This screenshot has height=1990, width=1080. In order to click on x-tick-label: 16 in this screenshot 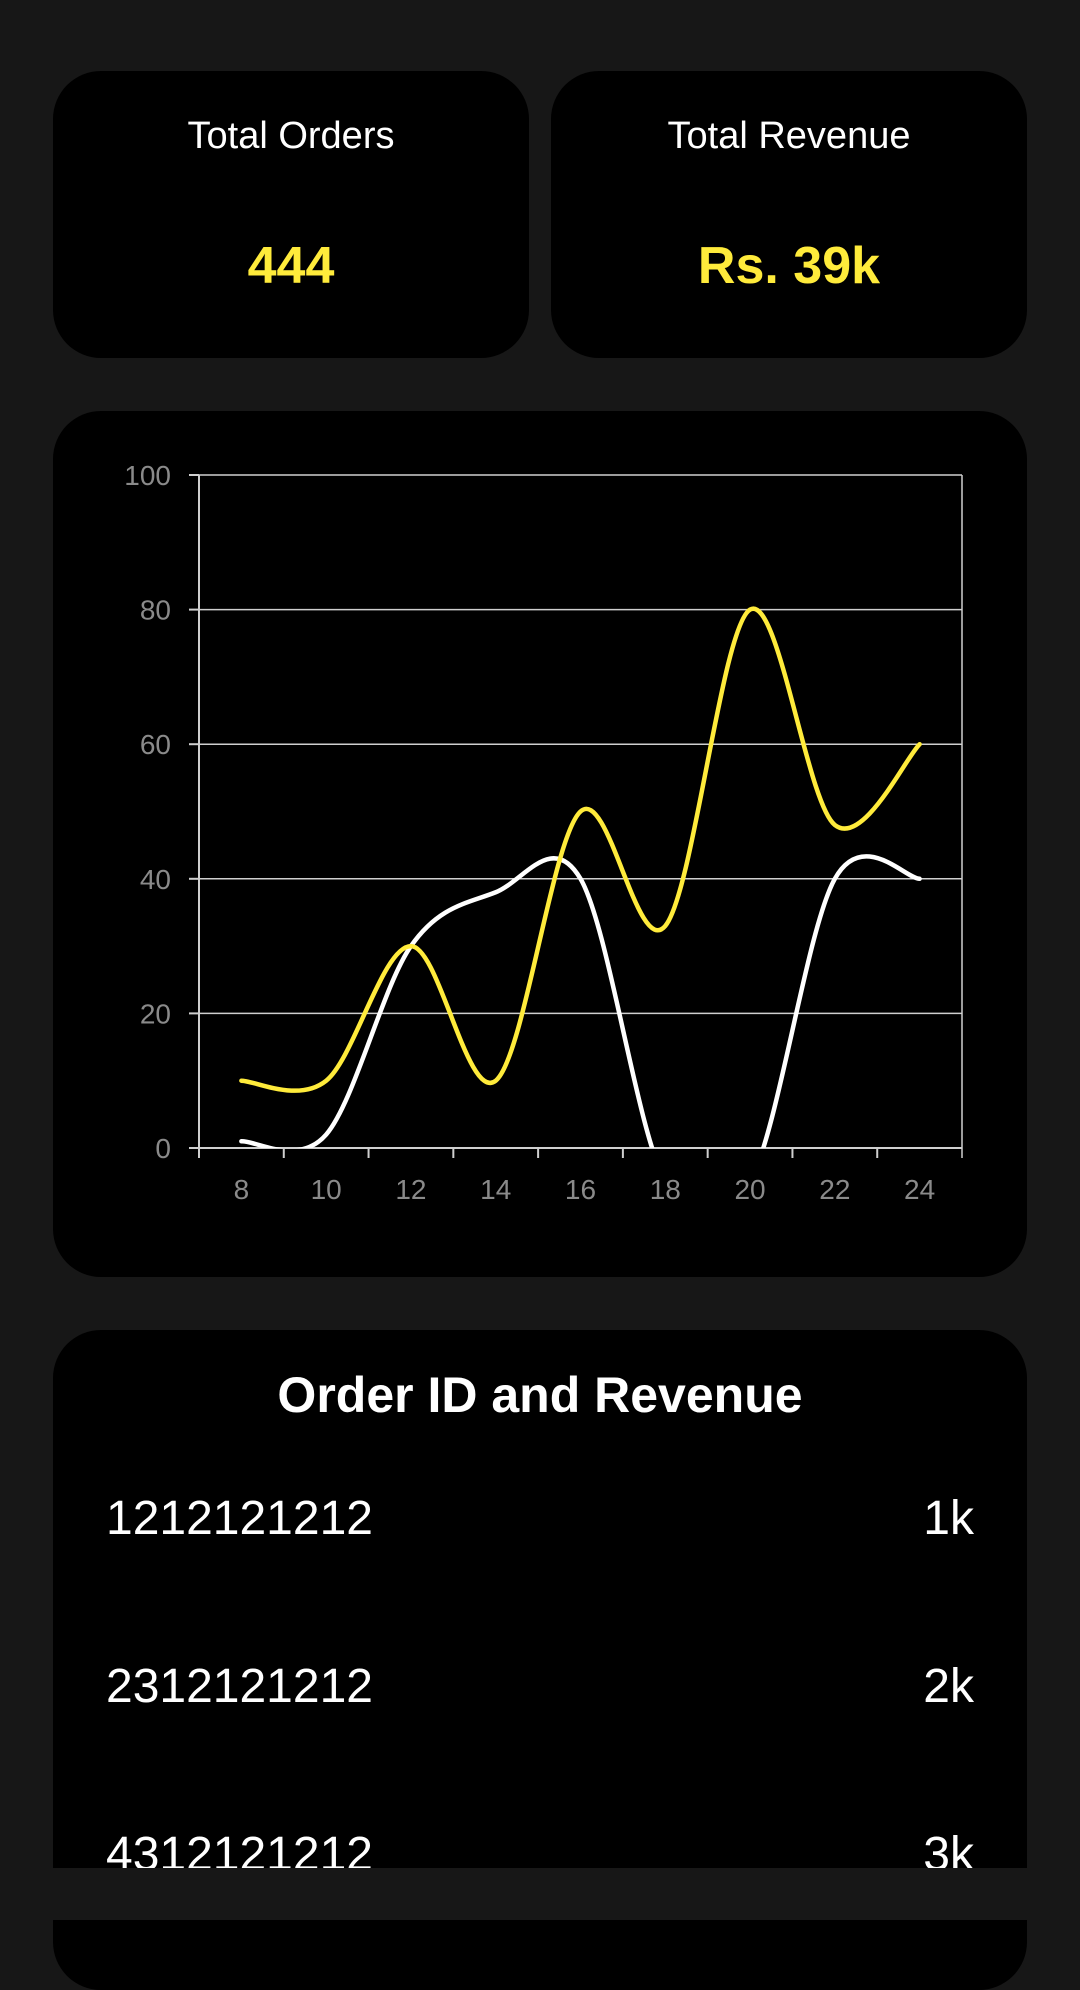, I will do `click(580, 1189)`.